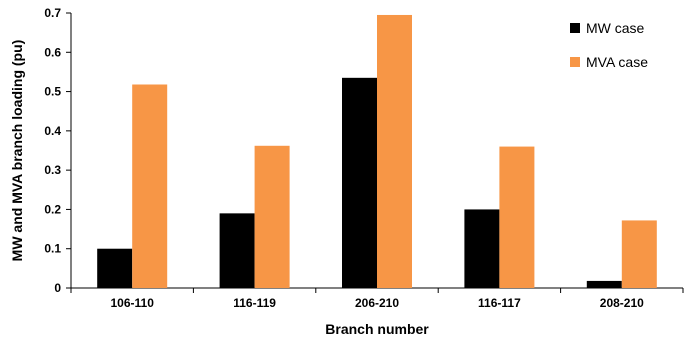 This screenshot has width=689, height=343. Describe the element at coordinates (52, 92) in the screenshot. I see `y-tick-label: 0.5` at that location.